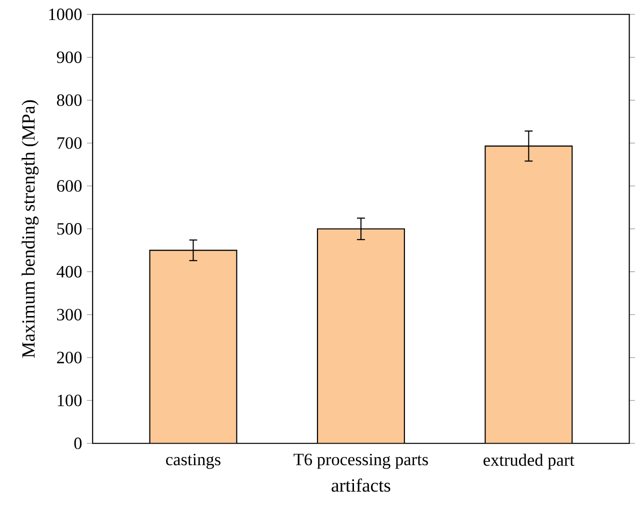  I want to click on y-tick-label: 600, so click(69, 186).